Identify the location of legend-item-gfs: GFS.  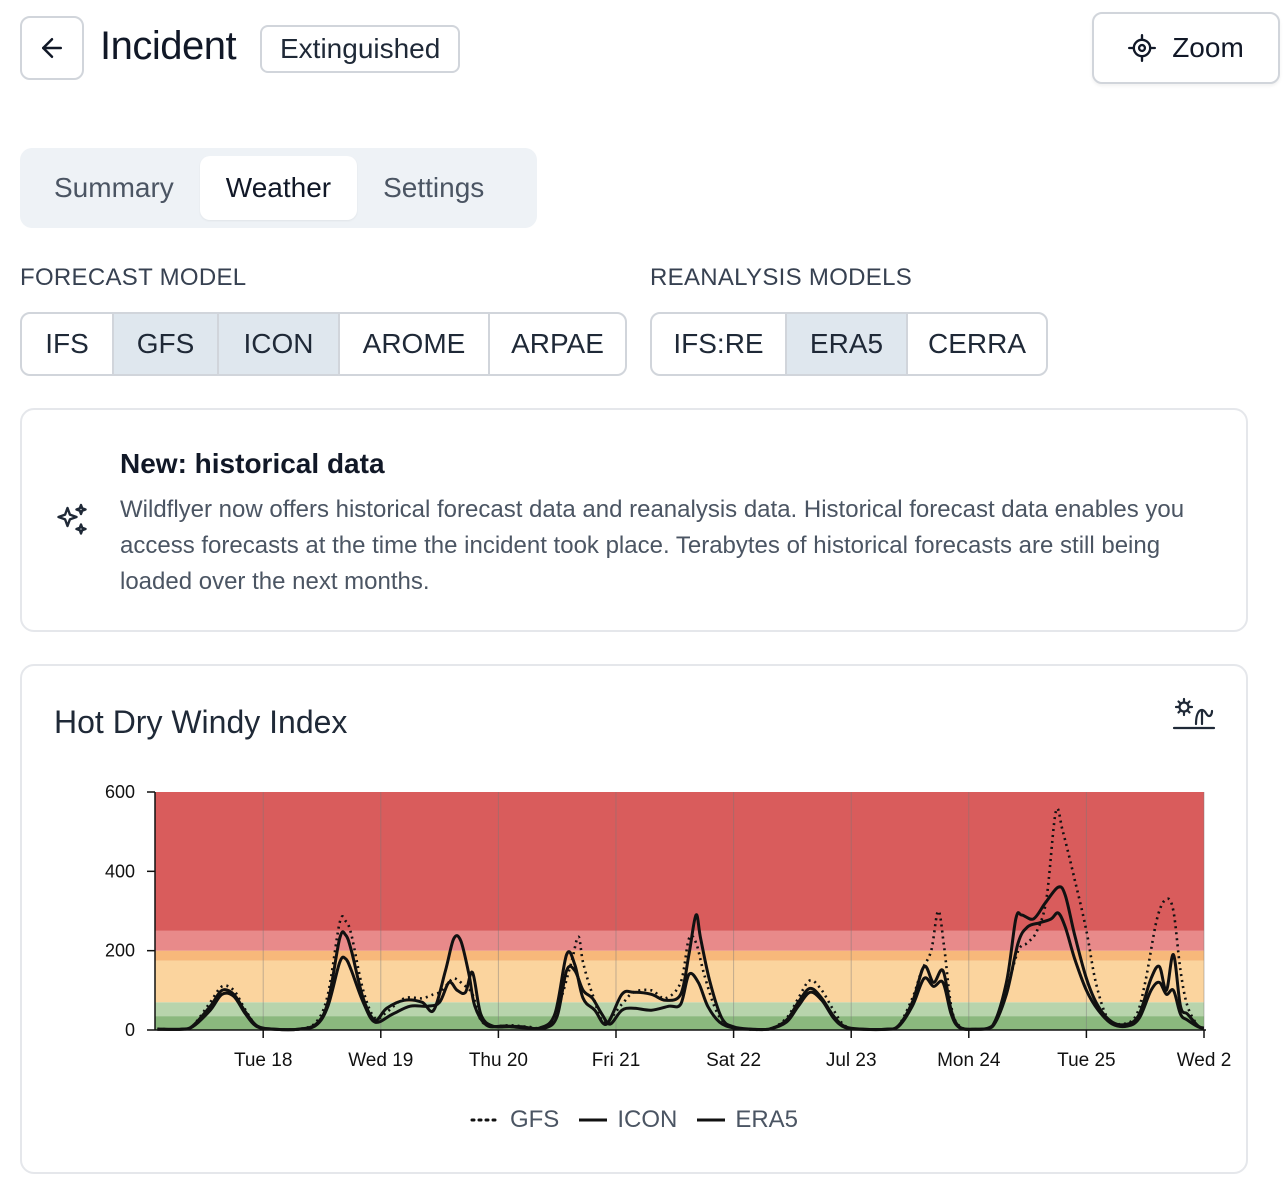
(514, 1120).